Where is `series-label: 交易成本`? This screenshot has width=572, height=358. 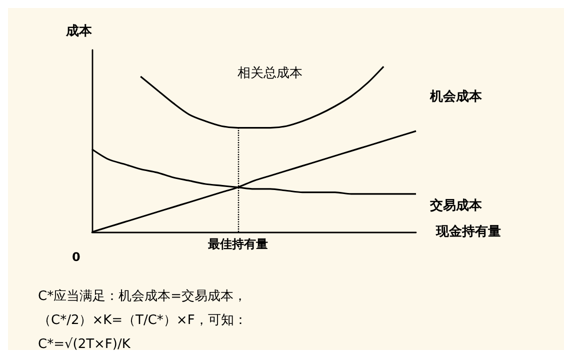
series-label: 交易成本 is located at coordinates (456, 205).